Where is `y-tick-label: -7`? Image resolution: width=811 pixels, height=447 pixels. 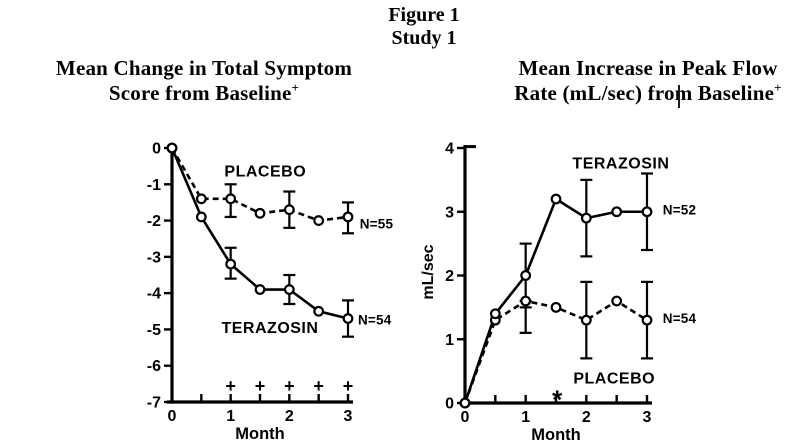
y-tick-label: -7 is located at coordinates (154, 403).